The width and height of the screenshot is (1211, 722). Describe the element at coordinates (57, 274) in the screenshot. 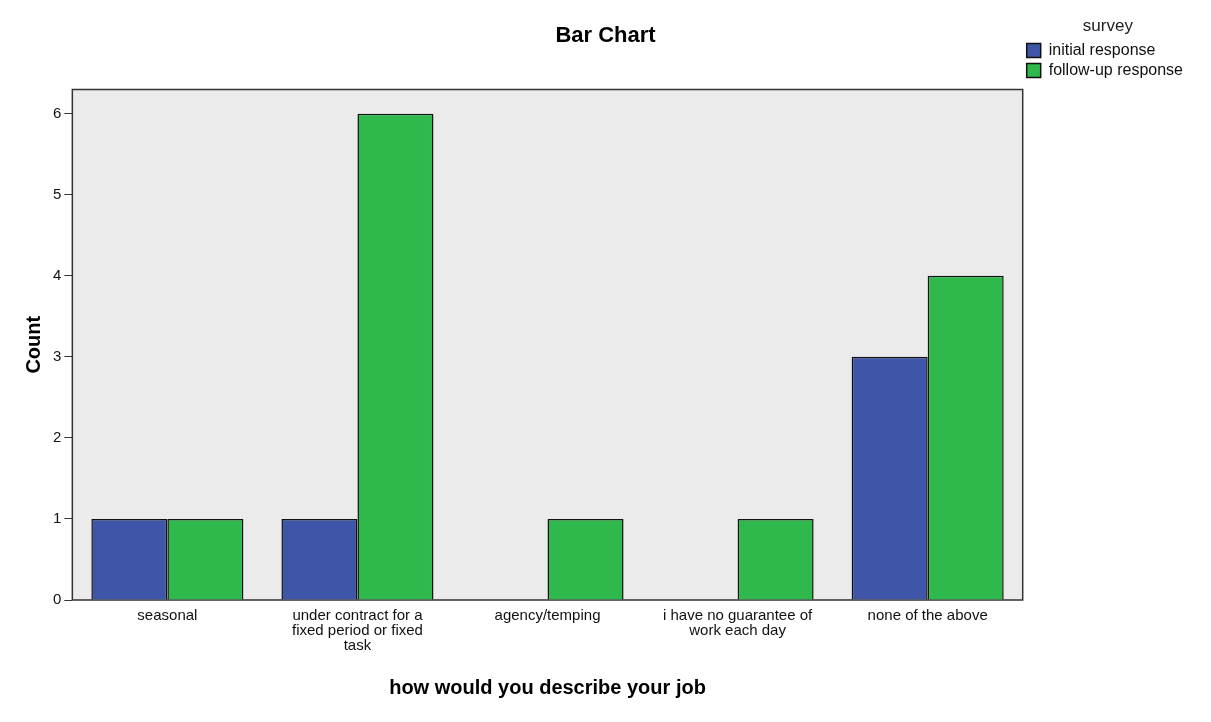

I see `y-tick-label: 4` at that location.